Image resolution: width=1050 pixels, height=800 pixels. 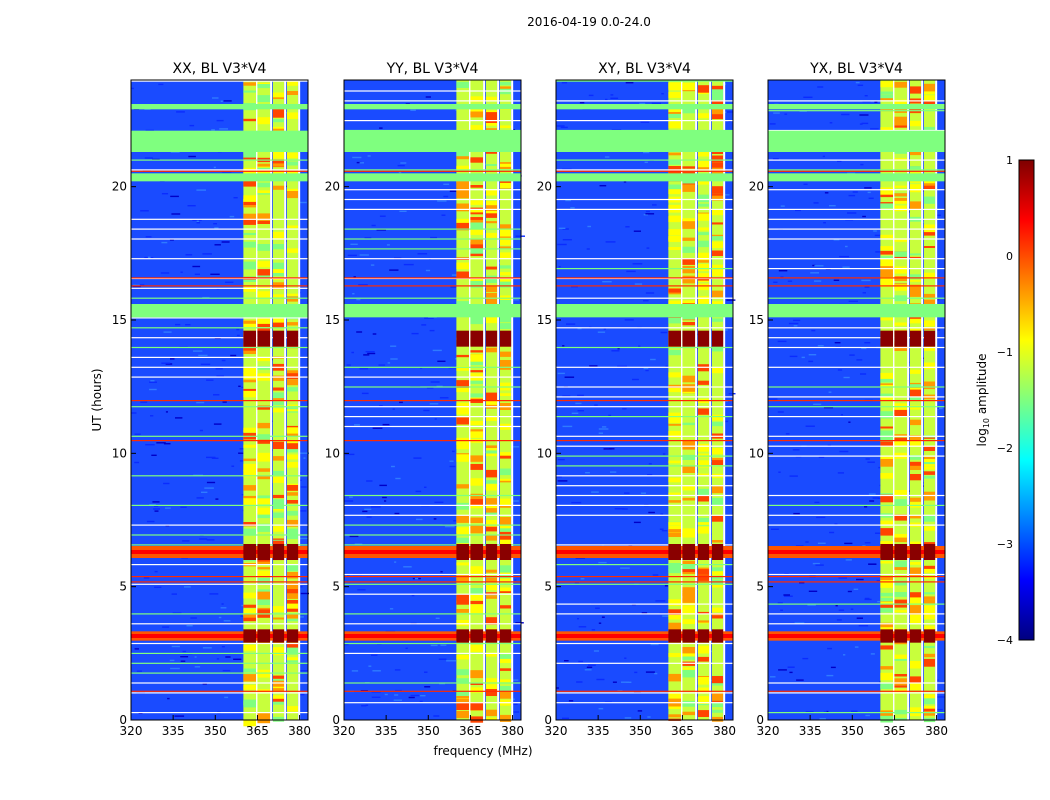 I want to click on y-tick-label: 20, so click(x=756, y=187).